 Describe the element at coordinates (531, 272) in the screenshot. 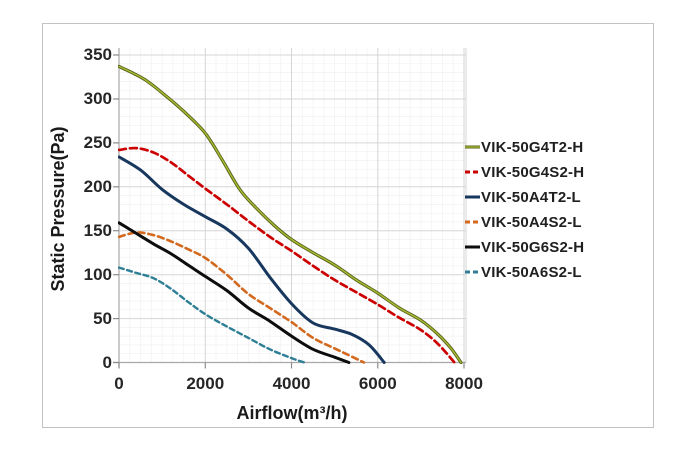

I see `legend-label: VIK-50A6S2-L` at that location.